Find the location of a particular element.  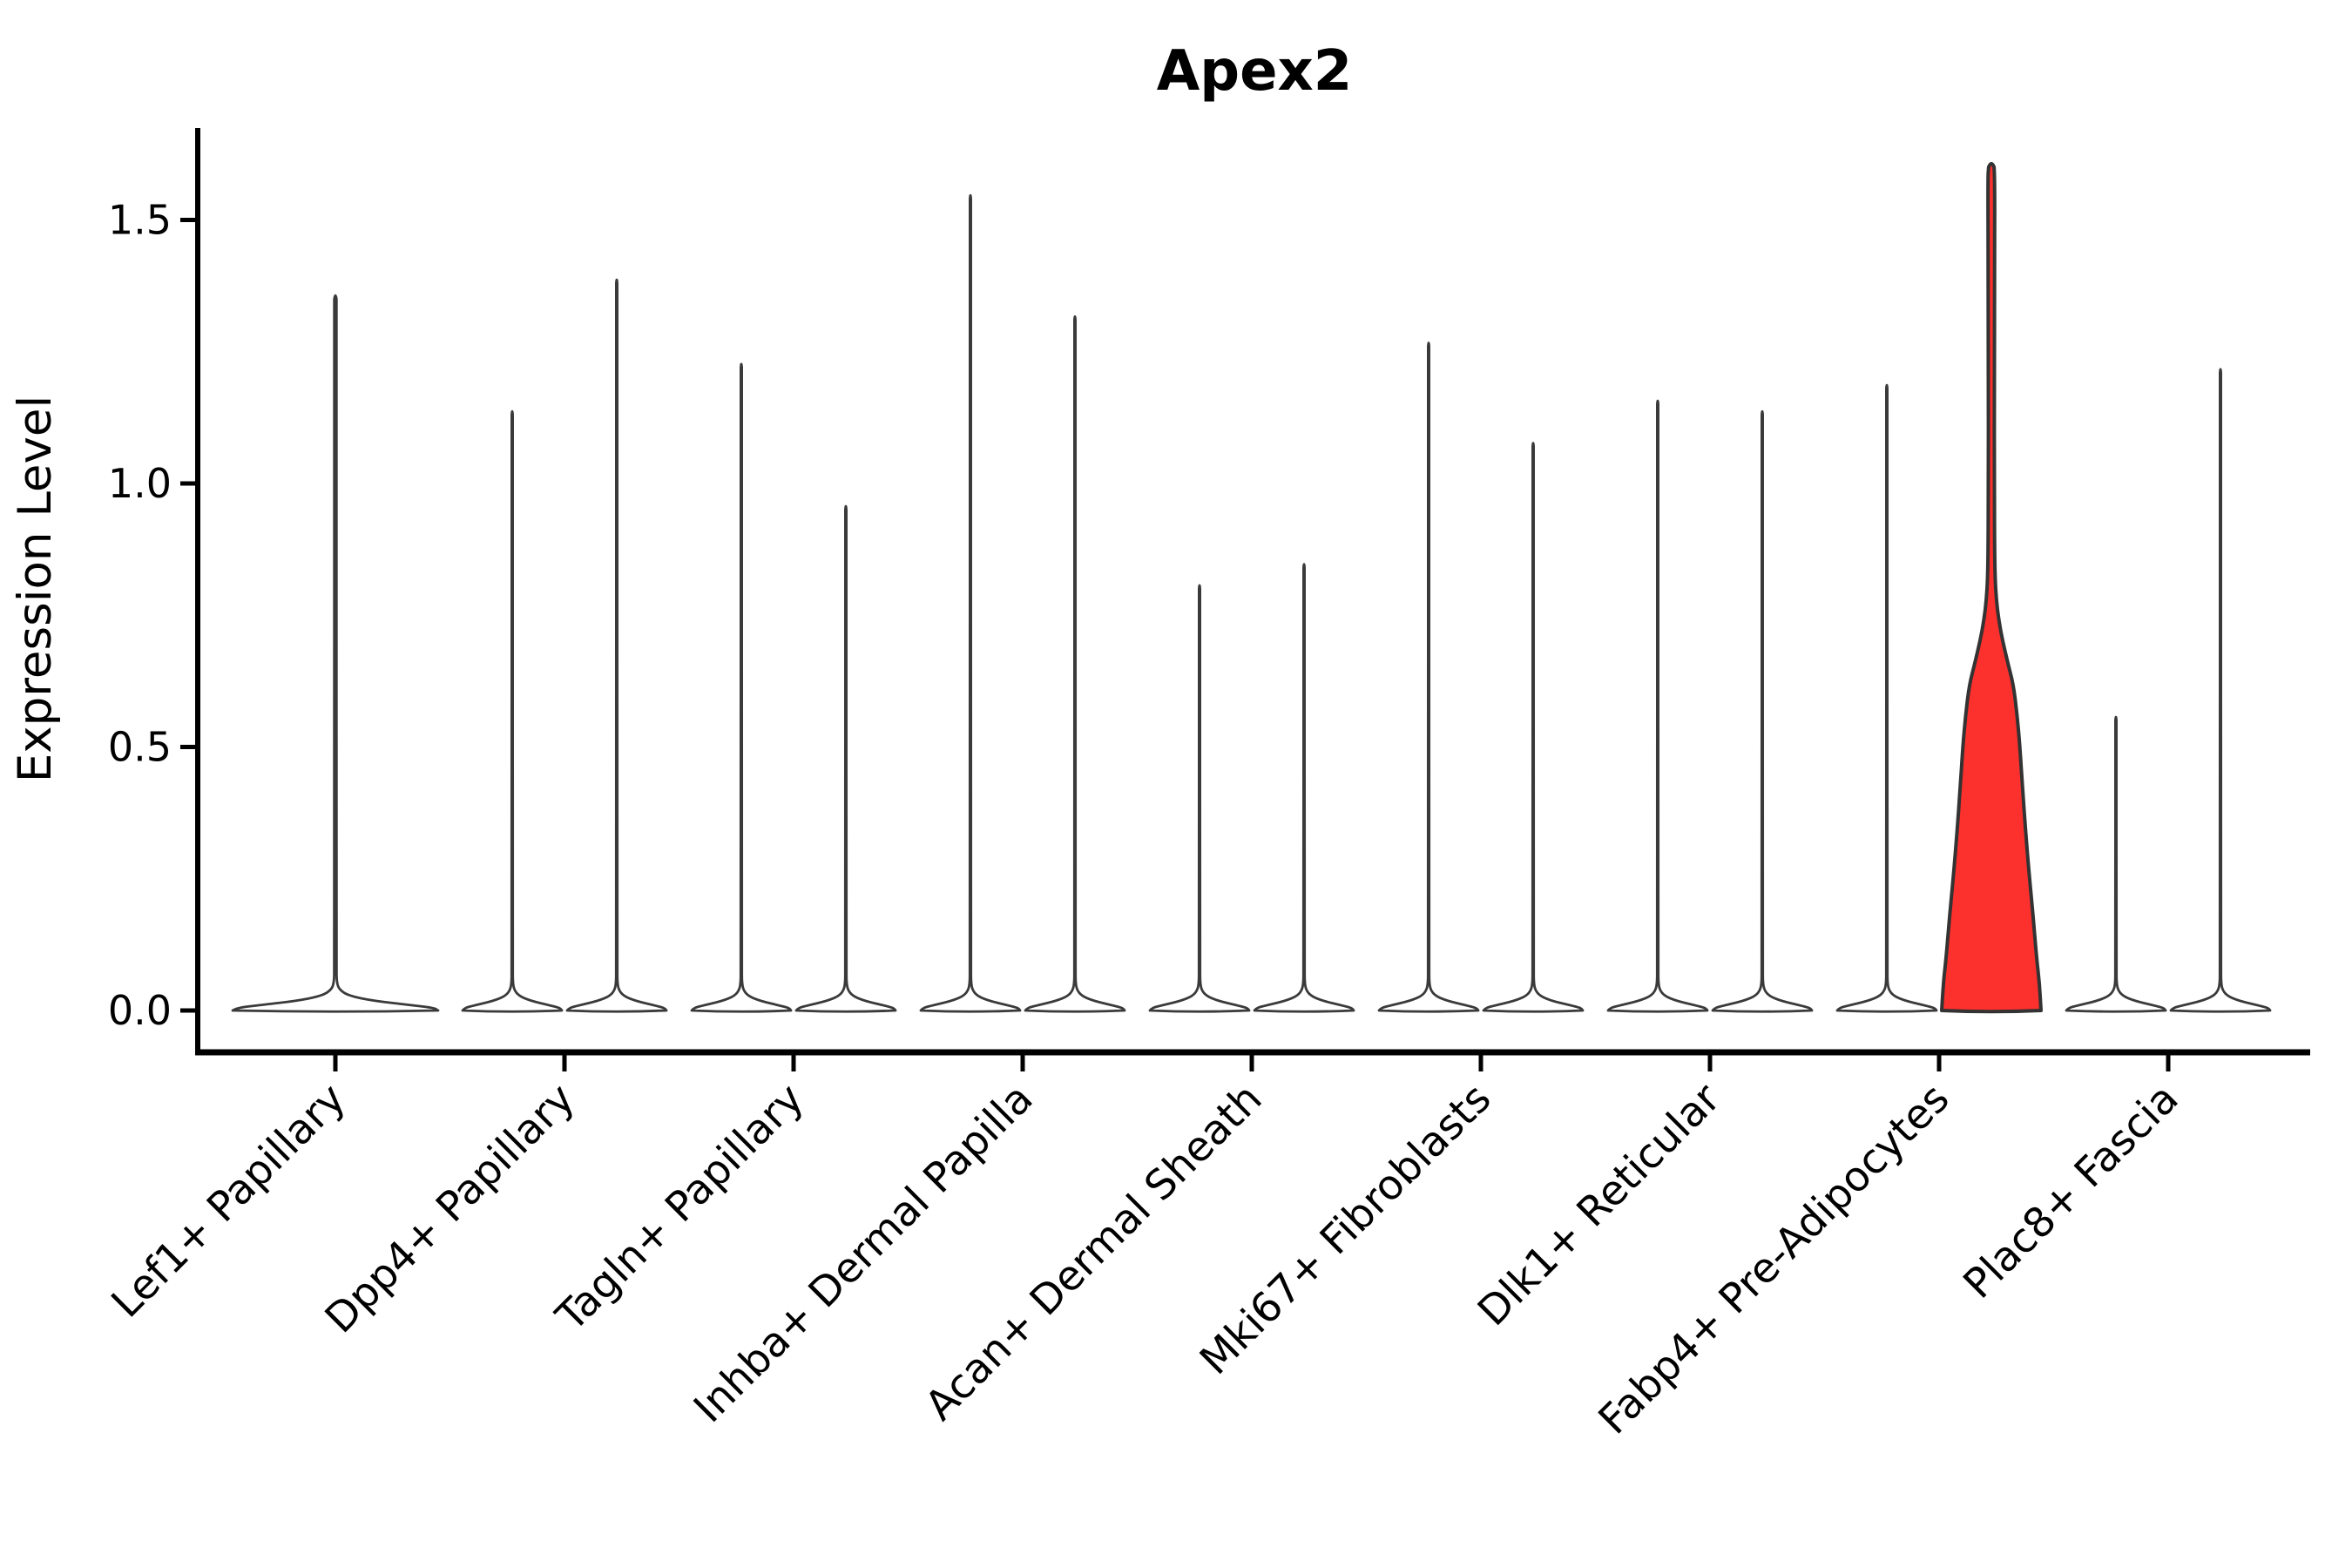

y-tick-label-2: 1.0 is located at coordinates (140, 484).